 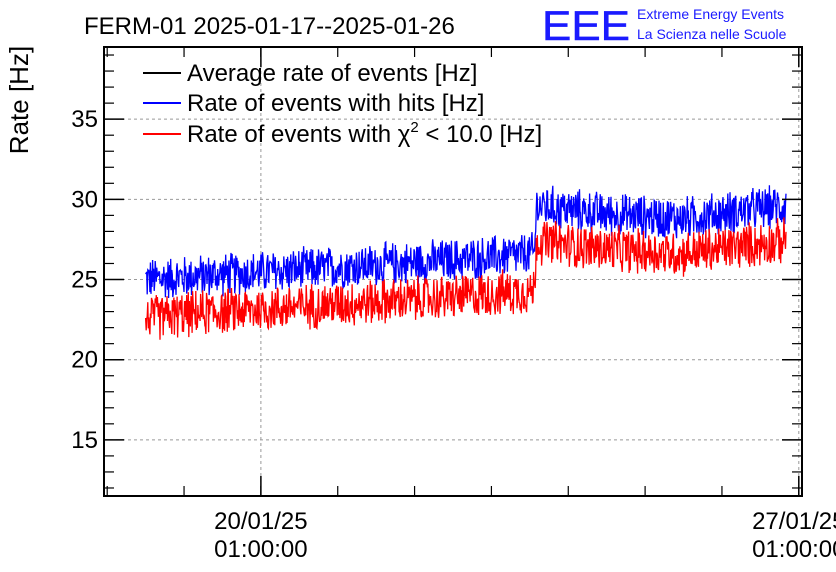 What do you see at coordinates (84, 199) in the screenshot?
I see `y-tick-label: 30` at bounding box center [84, 199].